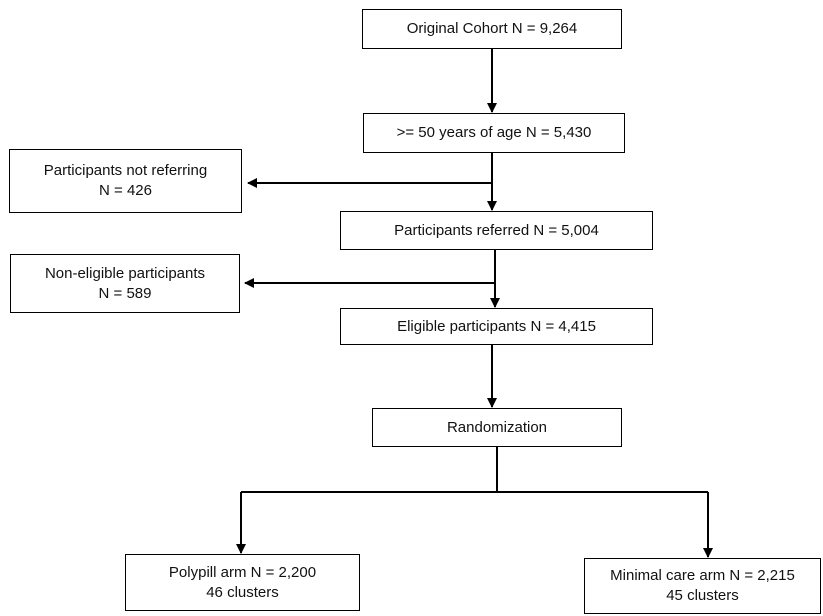 Image resolution: width=823 pixels, height=616 pixels. What do you see at coordinates (242, 592) in the screenshot?
I see `box-polypill-arm-line2: 46 clusters` at bounding box center [242, 592].